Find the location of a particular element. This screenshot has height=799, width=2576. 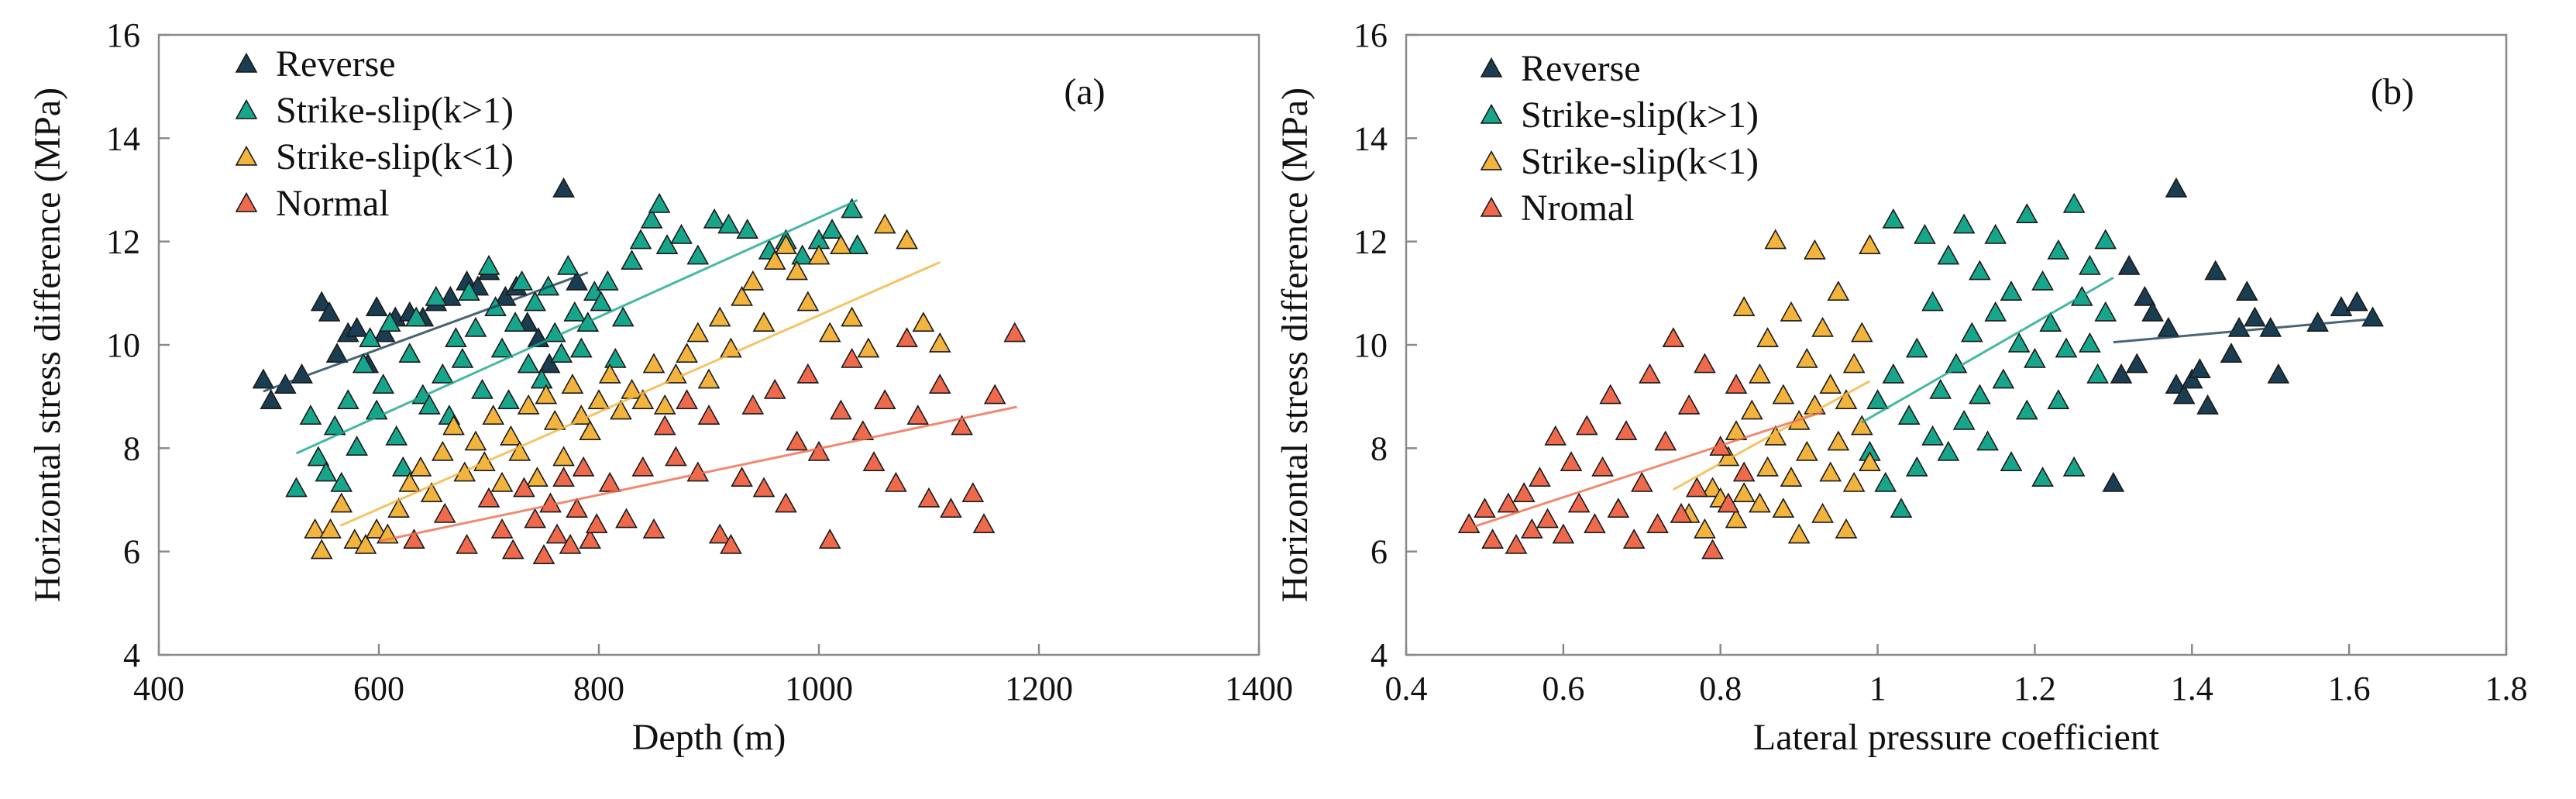

x-tick-label: 1400 is located at coordinates (1259, 689).